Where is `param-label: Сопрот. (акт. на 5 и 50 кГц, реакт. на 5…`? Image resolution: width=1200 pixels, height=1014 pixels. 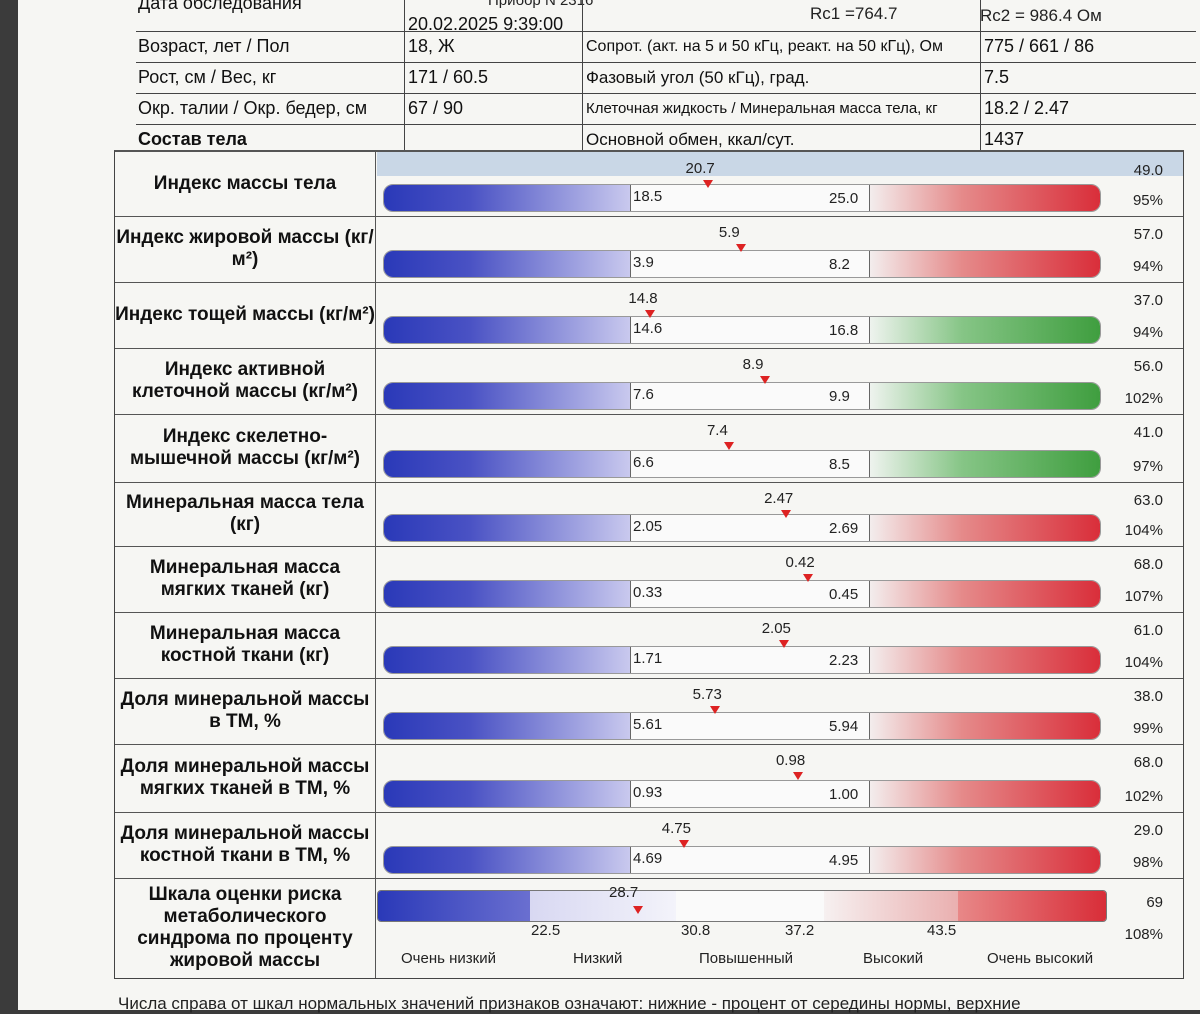
param-label: Сопрот. (акт. на 5 и 50 кГц, реакт. на 5… is located at coordinates (764, 46).